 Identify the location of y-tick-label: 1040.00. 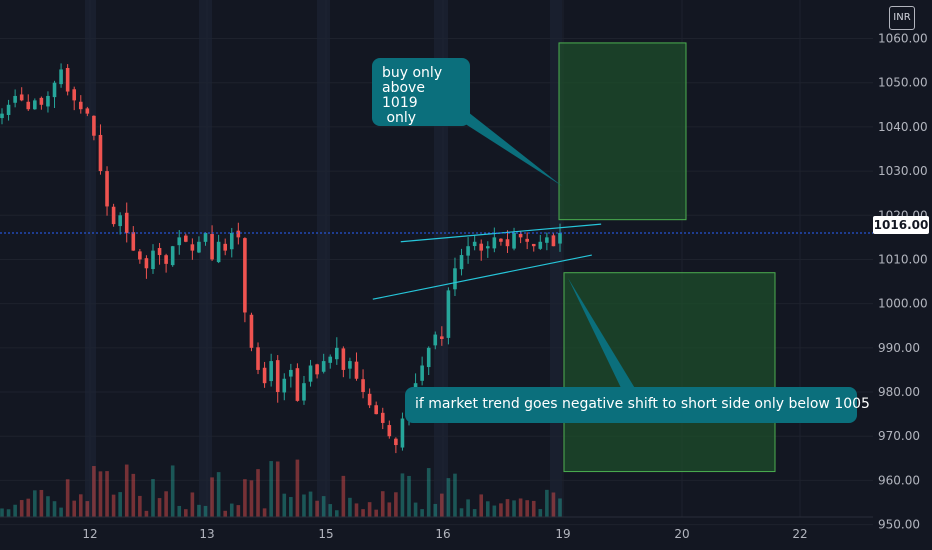
(903, 127).